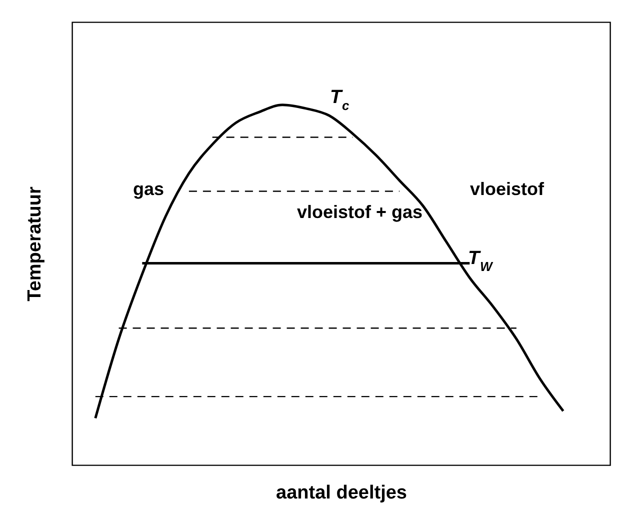 The width and height of the screenshot is (635, 528). I want to click on y-axis-title: Temperatuur, so click(35, 244).